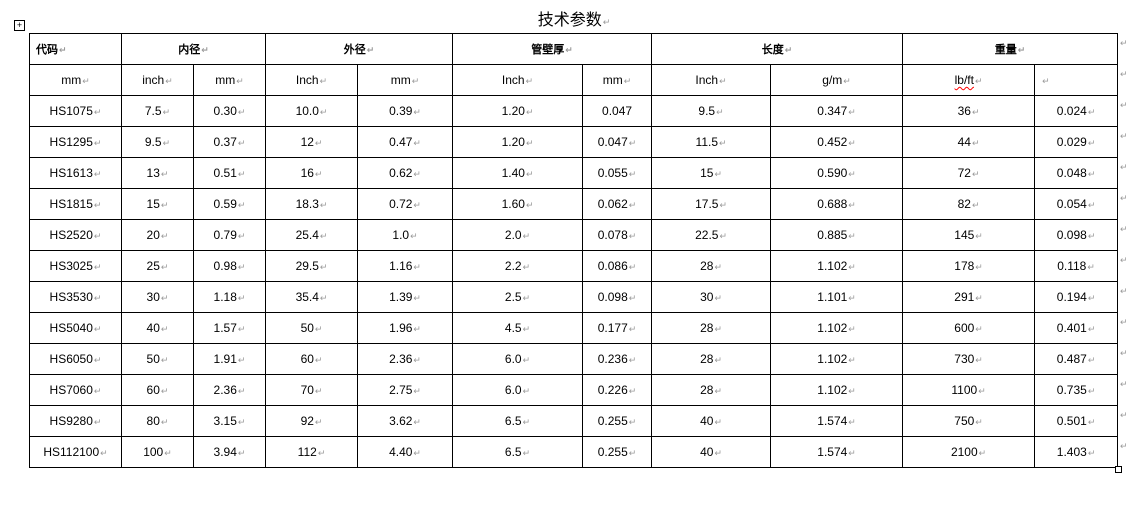 This screenshot has height=507, width=1148. Describe the element at coordinates (837, 204) in the screenshot. I see `value-cell: 0.688` at that location.